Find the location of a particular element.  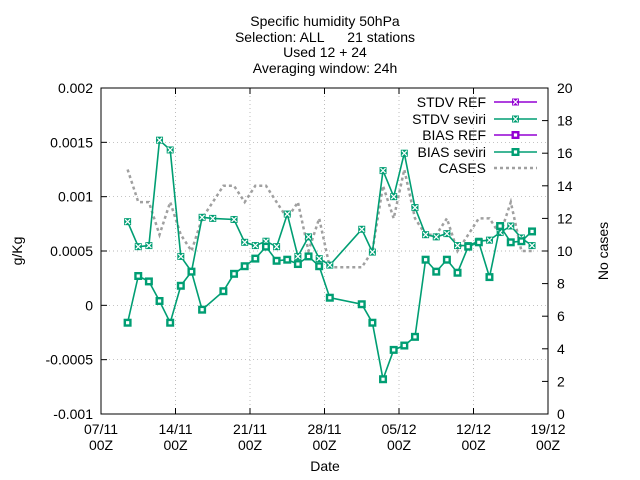

x-axis-label: Date is located at coordinates (325, 466).